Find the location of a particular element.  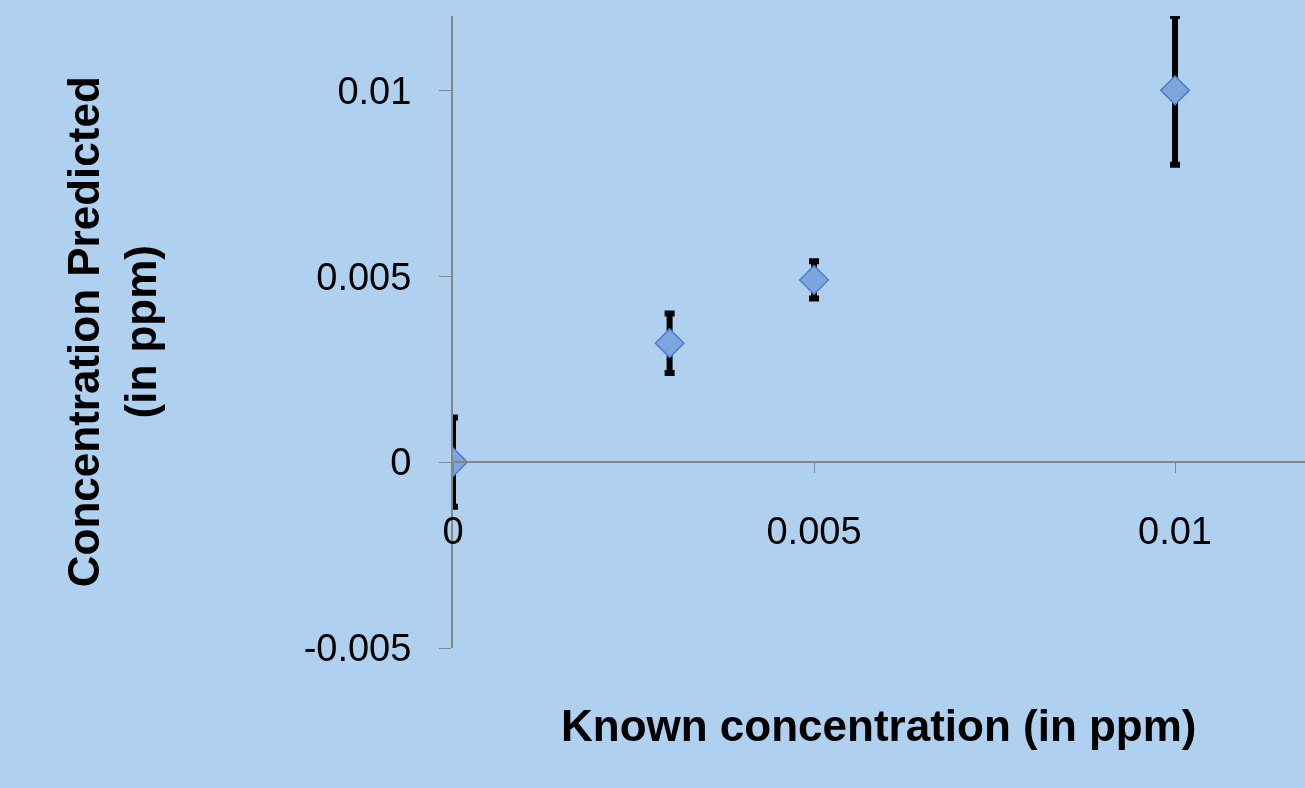

y-axis-title: Concentration Predicted (in ppm) is located at coordinates (112, 332).